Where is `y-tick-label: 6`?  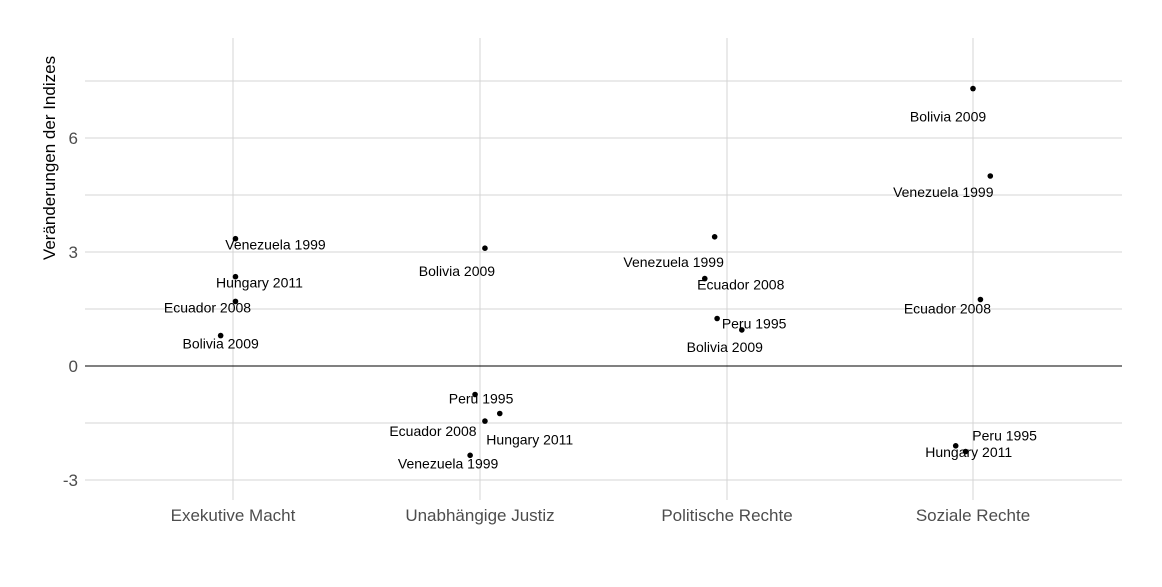
y-tick-label: 6 is located at coordinates (73, 138).